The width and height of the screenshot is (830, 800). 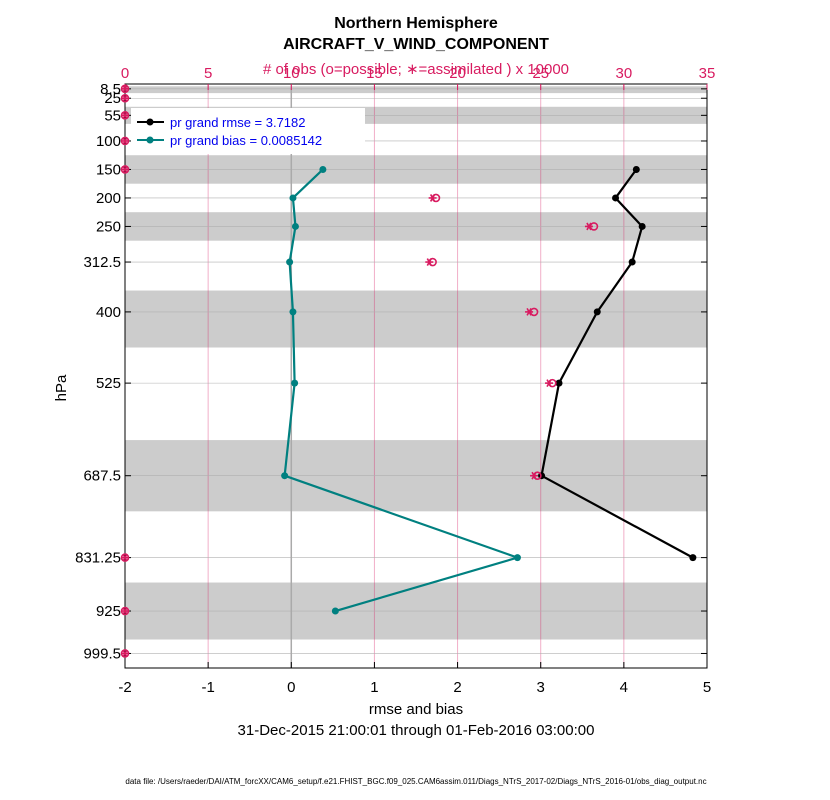 I want to click on y-tick-label: 831.25, so click(x=98, y=558).